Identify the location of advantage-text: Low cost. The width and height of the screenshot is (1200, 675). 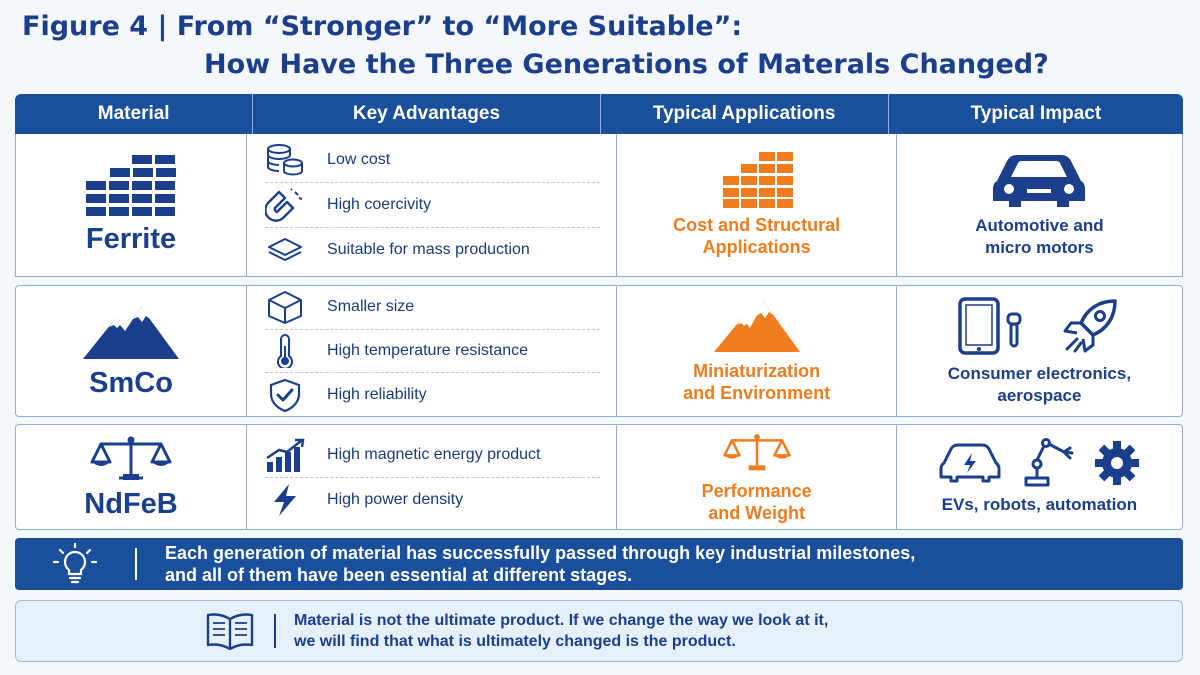
(359, 159).